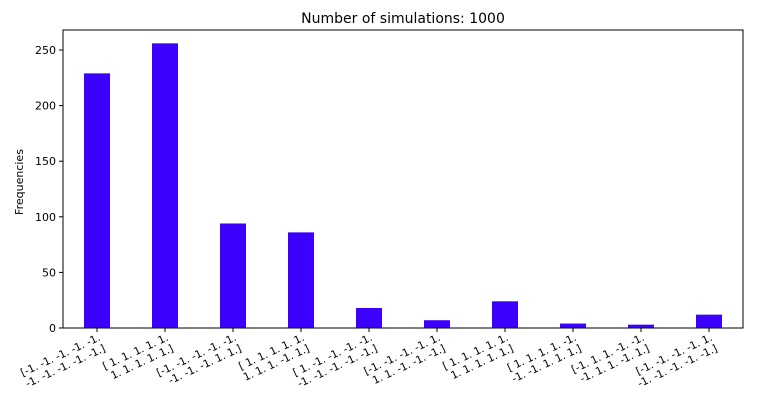 This screenshot has width=776, height=411. Describe the element at coordinates (52, 328) in the screenshot. I see `y-tick-label: 0` at that location.